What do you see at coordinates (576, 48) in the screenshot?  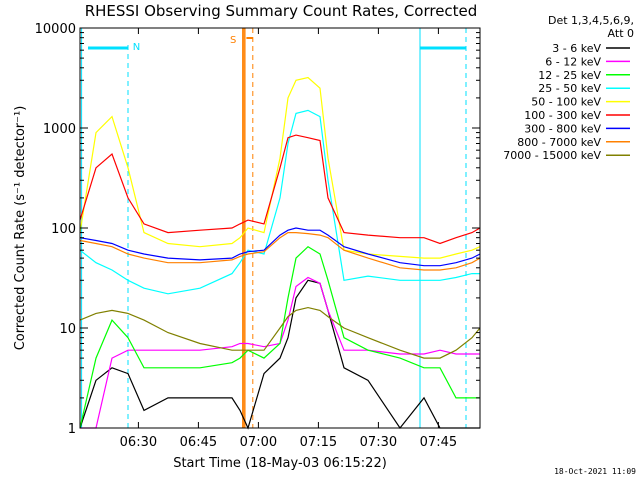 I see `legend-label-0: 3 - 6 keV` at bounding box center [576, 48].